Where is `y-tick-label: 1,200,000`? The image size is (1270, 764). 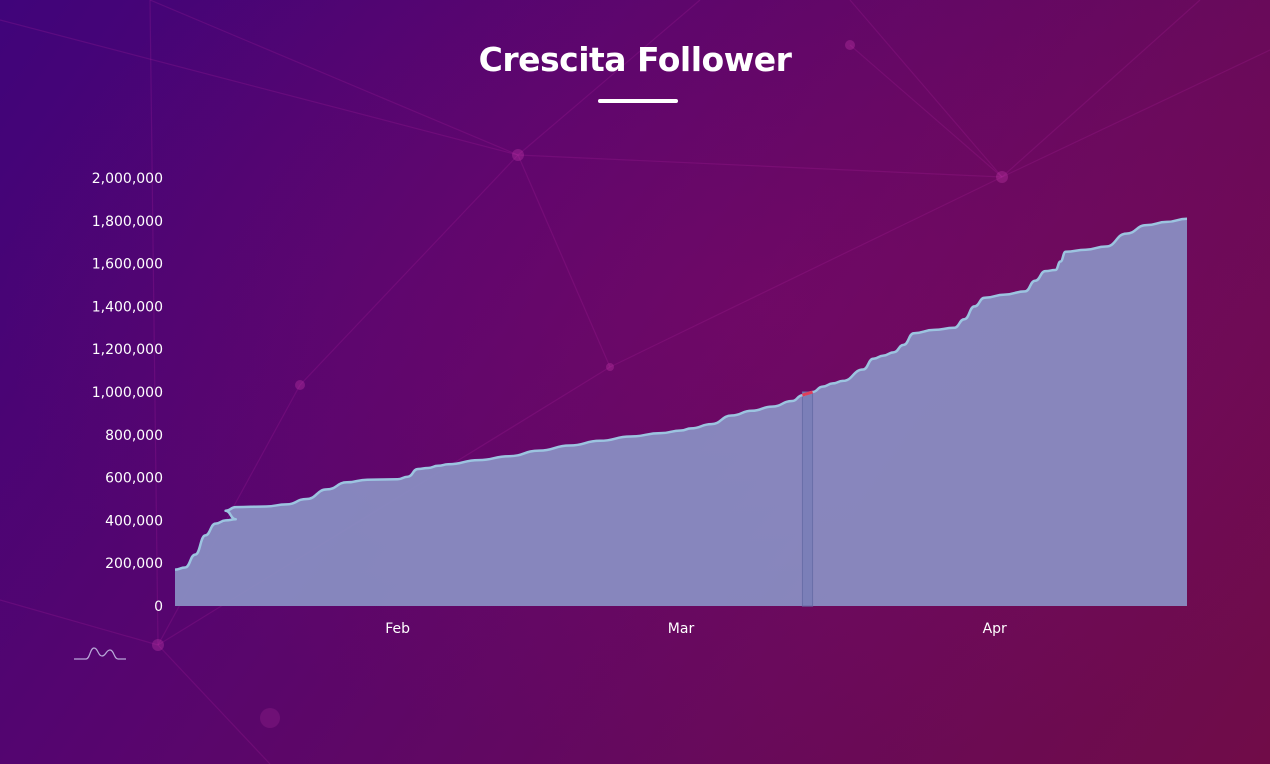 y-tick-label: 1,200,000 is located at coordinates (127, 350).